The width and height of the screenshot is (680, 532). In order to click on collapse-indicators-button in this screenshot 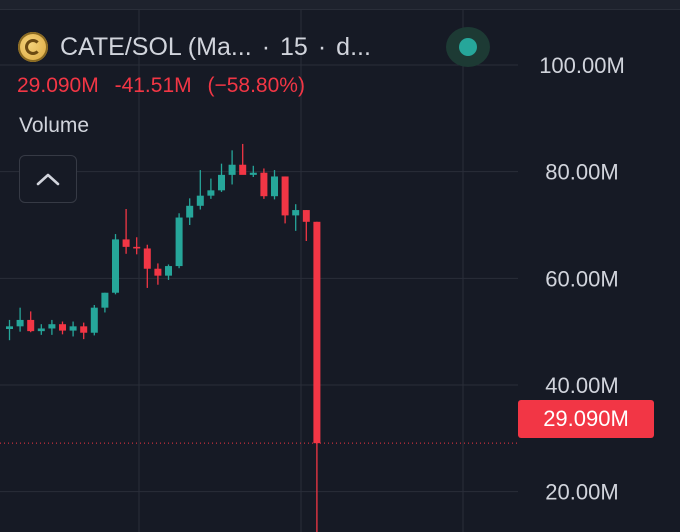, I will do `click(48, 179)`.